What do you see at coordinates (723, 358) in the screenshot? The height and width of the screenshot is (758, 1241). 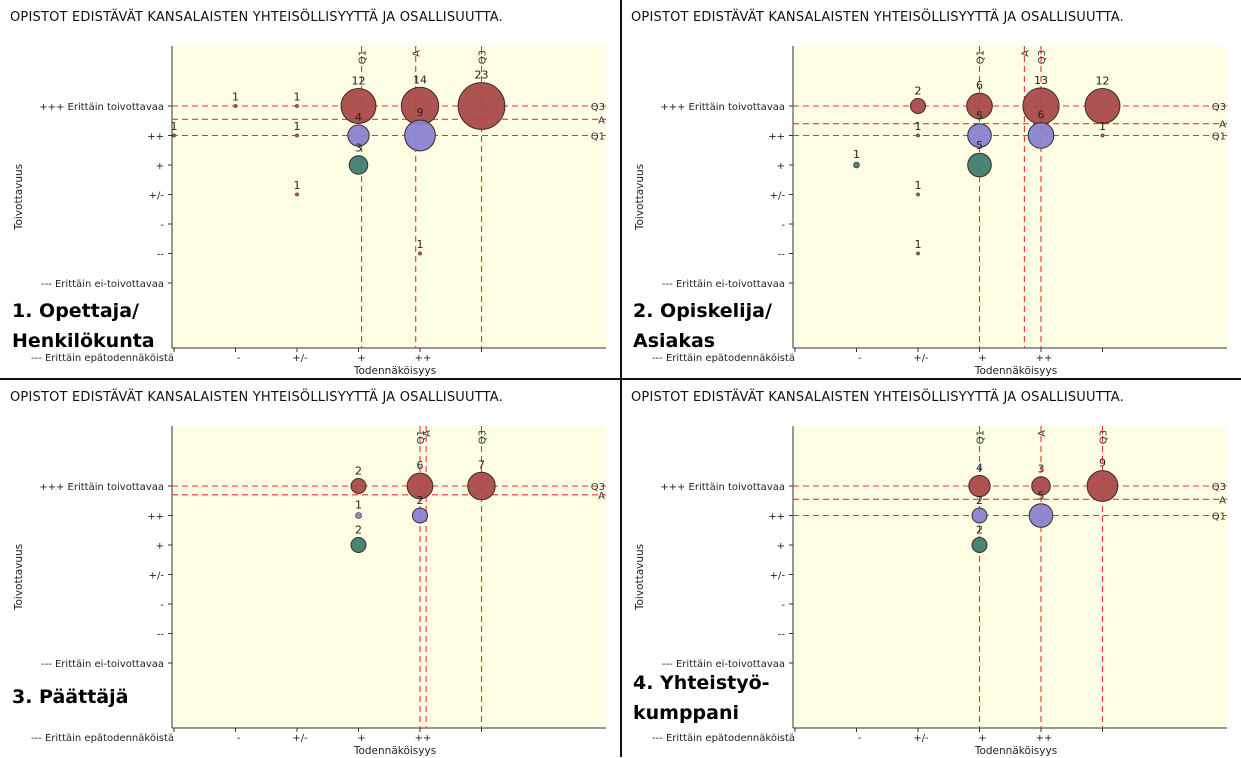 I see `x-tick-label: --- Erittäin epätodennäköistä` at bounding box center [723, 358].